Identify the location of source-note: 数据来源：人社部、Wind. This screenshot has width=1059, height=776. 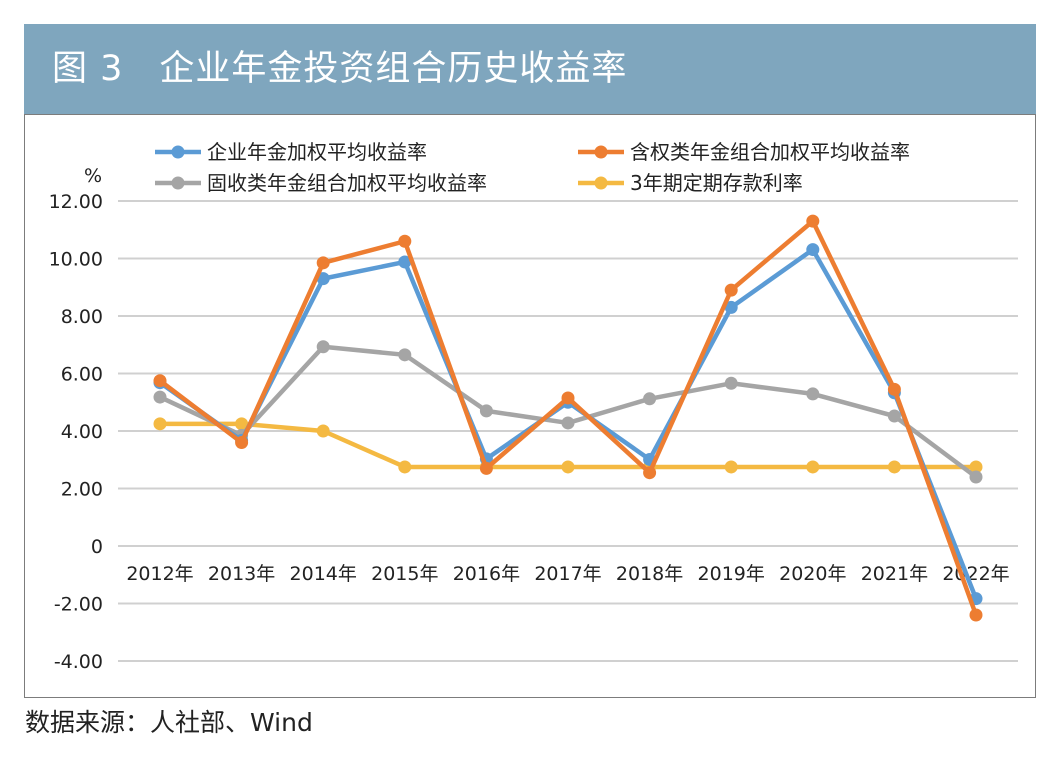
(169, 722).